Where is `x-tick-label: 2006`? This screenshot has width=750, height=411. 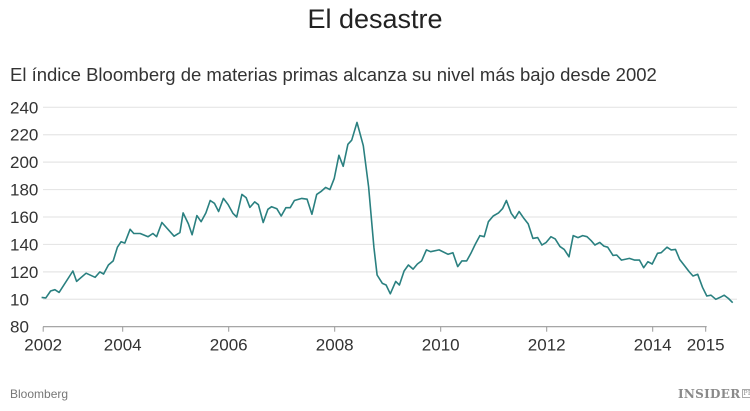 x-tick-label: 2006 is located at coordinates (229, 345).